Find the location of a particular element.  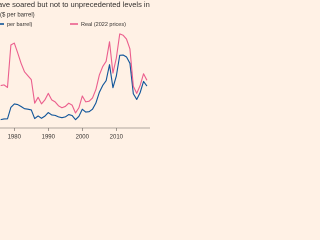

x-tick-label: 2000 is located at coordinates (83, 138).